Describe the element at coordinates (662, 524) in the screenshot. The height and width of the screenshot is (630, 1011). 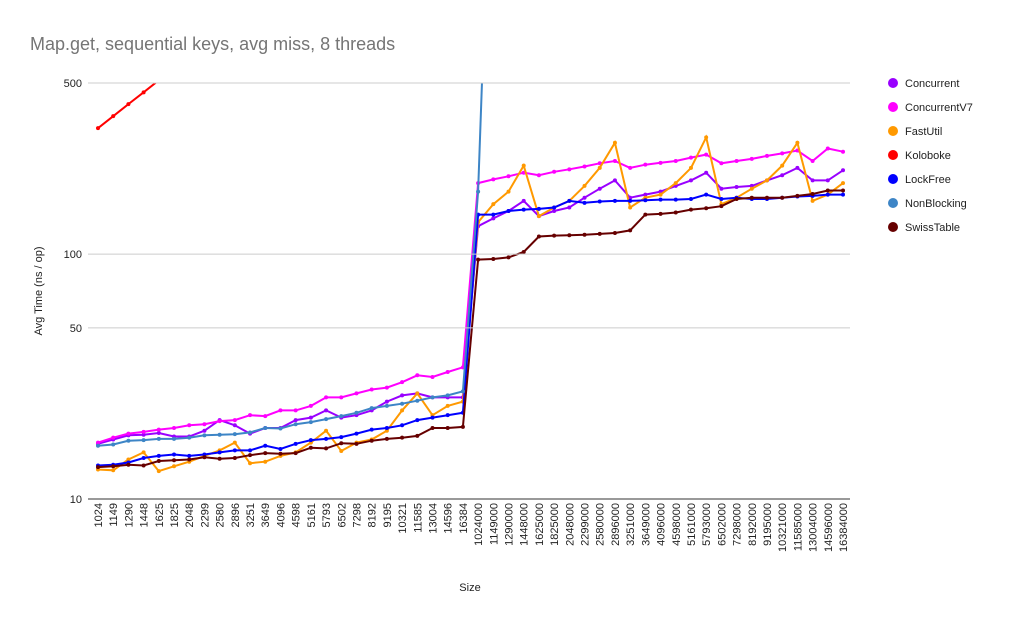
I see `x-tick-label: 4096000` at that location.